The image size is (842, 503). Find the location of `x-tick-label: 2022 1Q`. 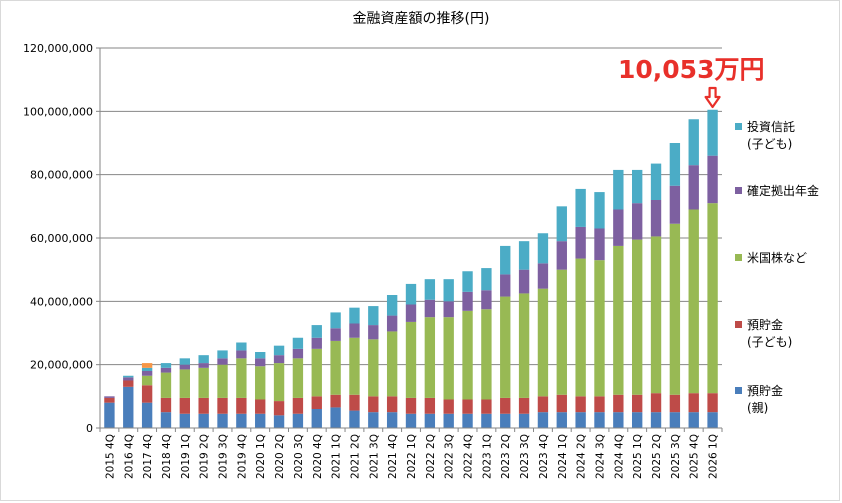

x-tick-label: 2022 1Q is located at coordinates (412, 456).